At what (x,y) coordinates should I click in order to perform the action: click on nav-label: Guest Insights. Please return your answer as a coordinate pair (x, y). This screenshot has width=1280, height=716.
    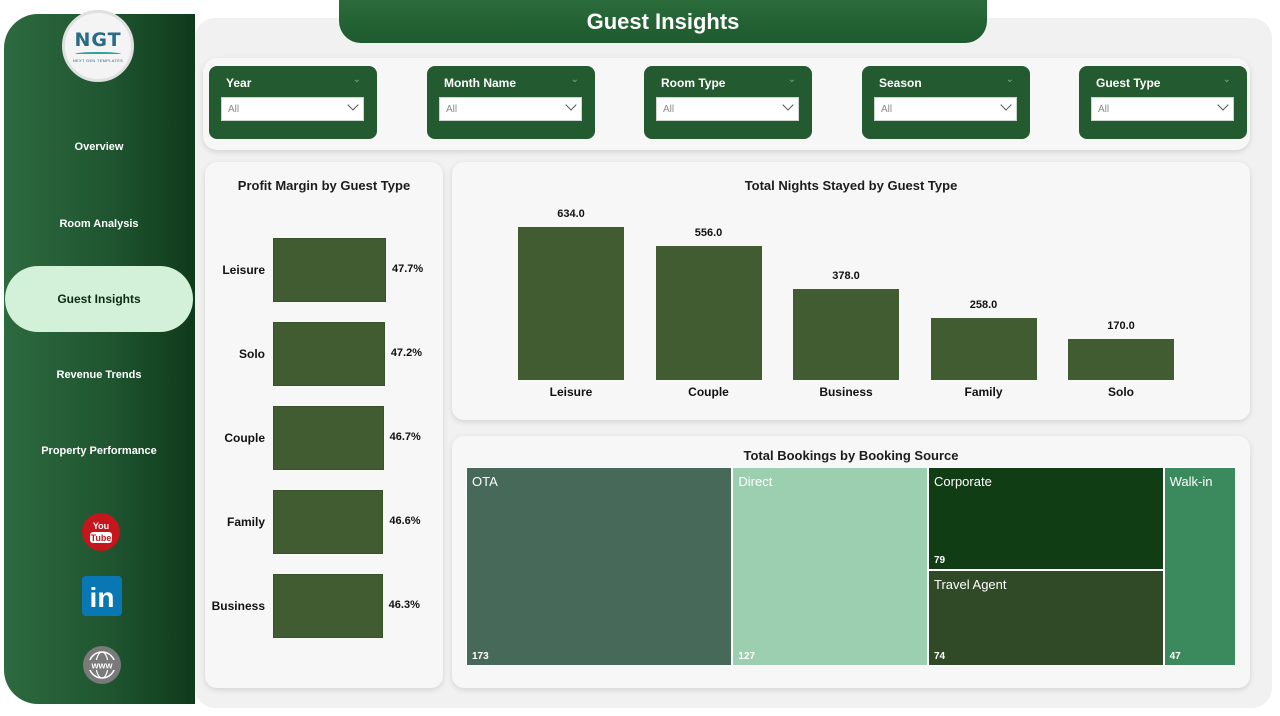
    Looking at the image, I should click on (99, 299).